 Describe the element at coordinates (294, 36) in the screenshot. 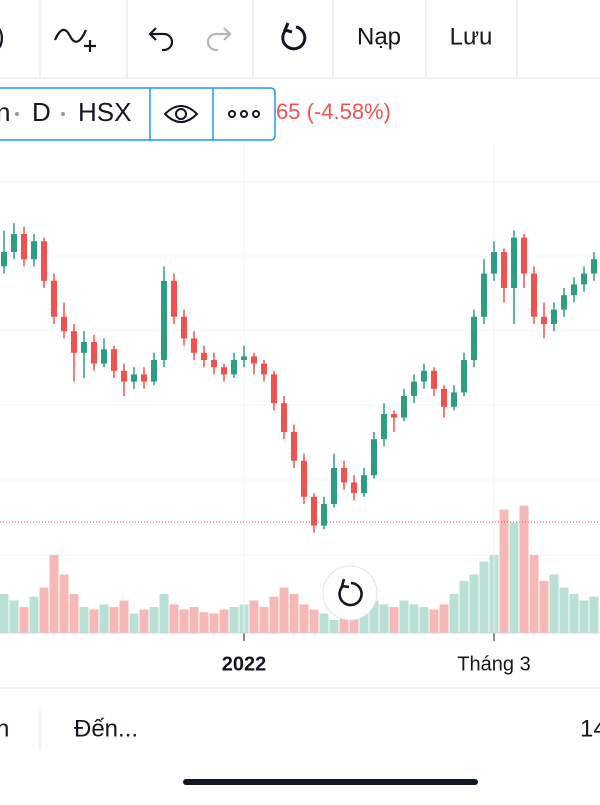

I see `reset-button` at that location.